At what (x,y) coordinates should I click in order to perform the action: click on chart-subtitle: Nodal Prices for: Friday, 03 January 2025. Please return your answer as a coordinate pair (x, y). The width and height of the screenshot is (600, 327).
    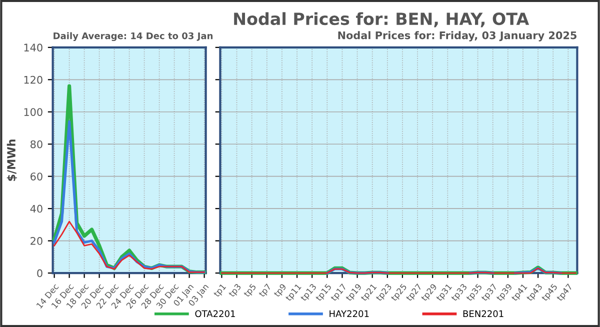
    Looking at the image, I should click on (457, 36).